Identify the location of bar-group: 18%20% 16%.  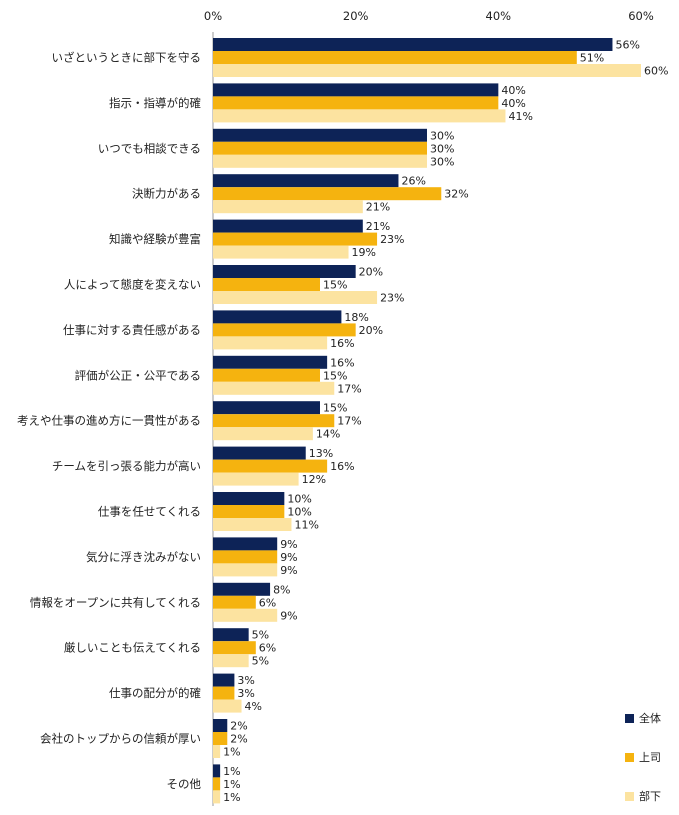
(298, 330).